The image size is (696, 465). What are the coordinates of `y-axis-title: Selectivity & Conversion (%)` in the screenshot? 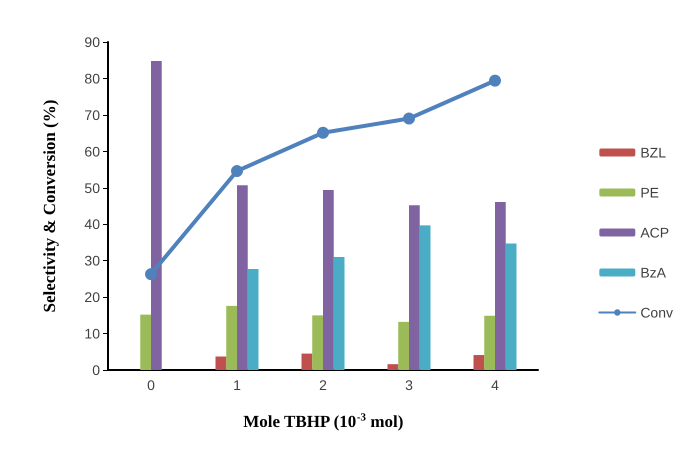 It's located at (49, 206).